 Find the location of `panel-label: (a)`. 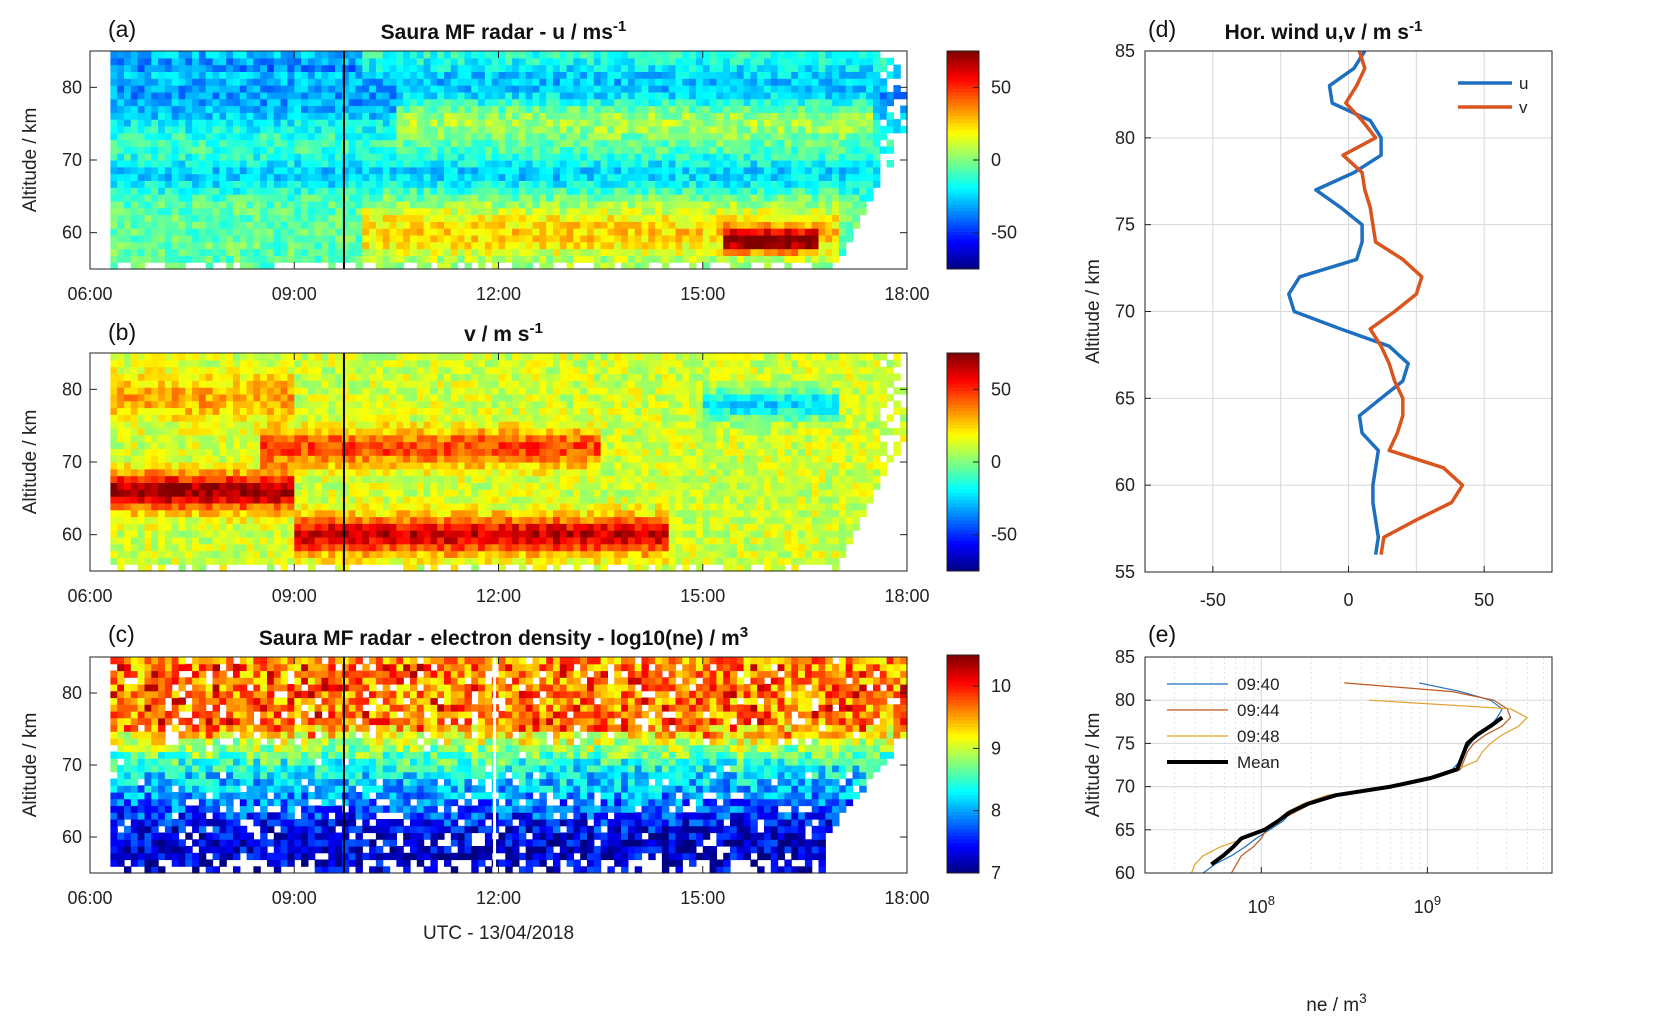

panel-label: (a) is located at coordinates (122, 29).